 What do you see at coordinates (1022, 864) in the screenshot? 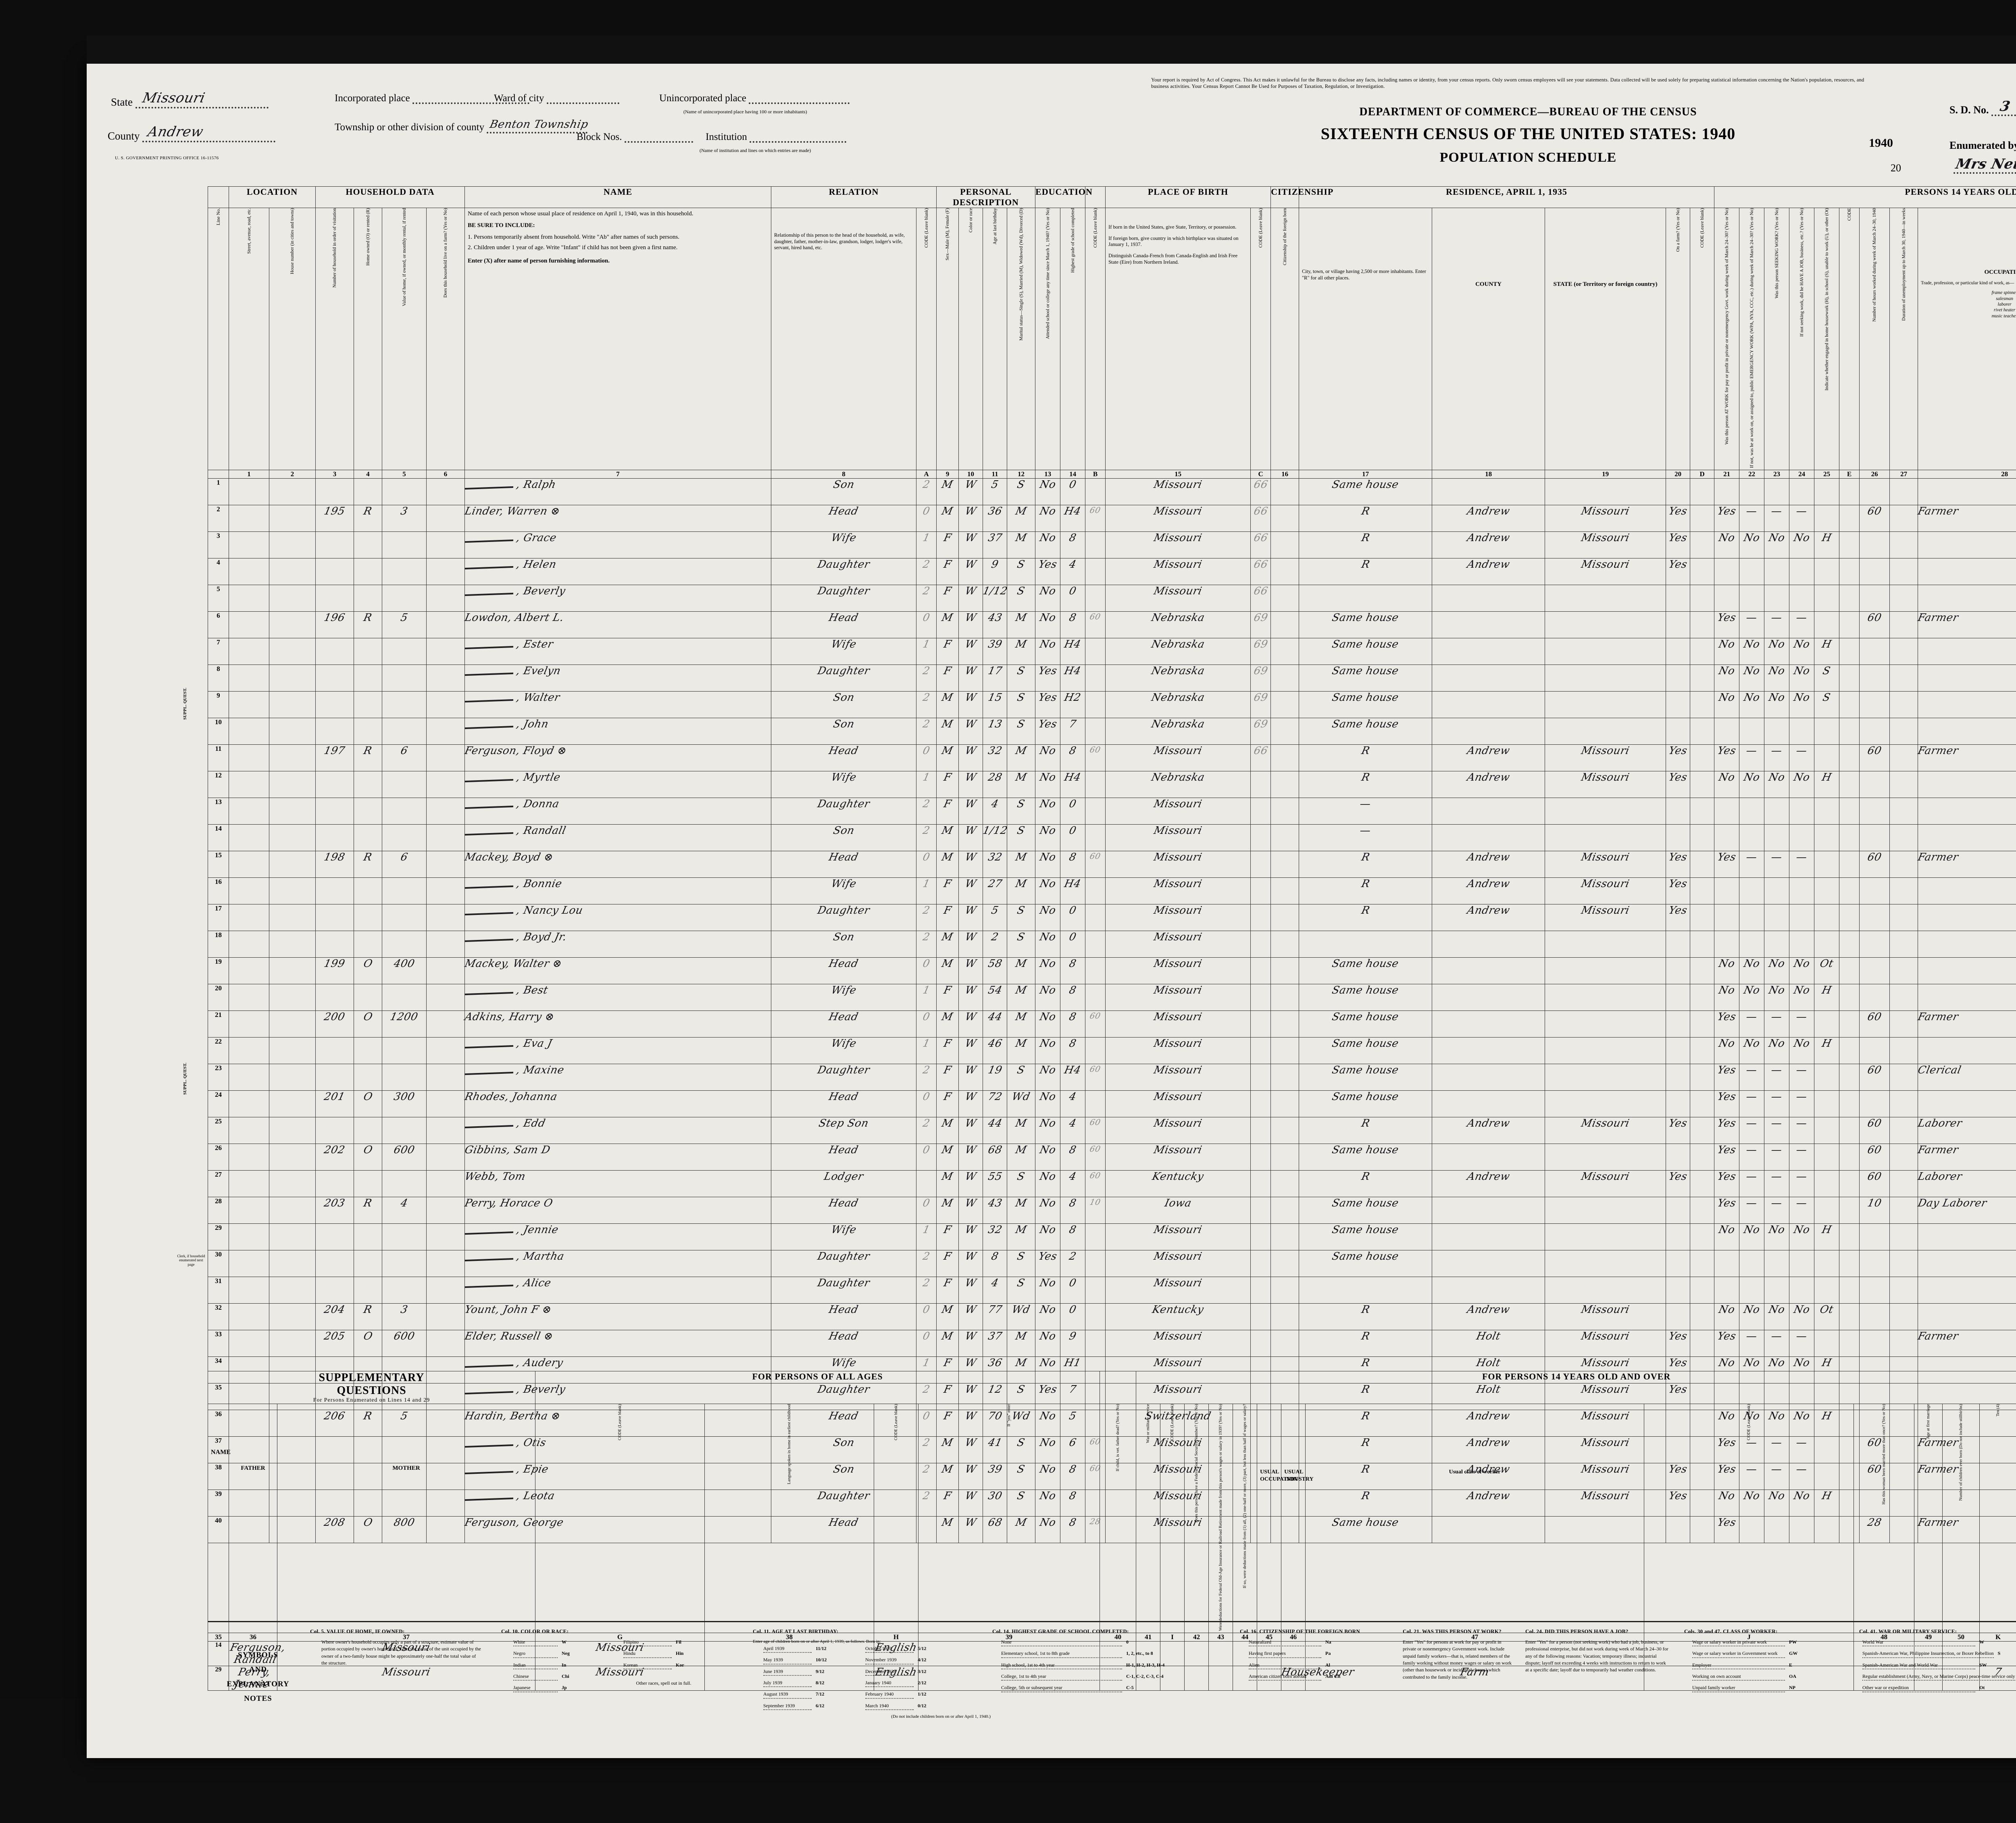
I see `cell-c12: M` at bounding box center [1022, 864].